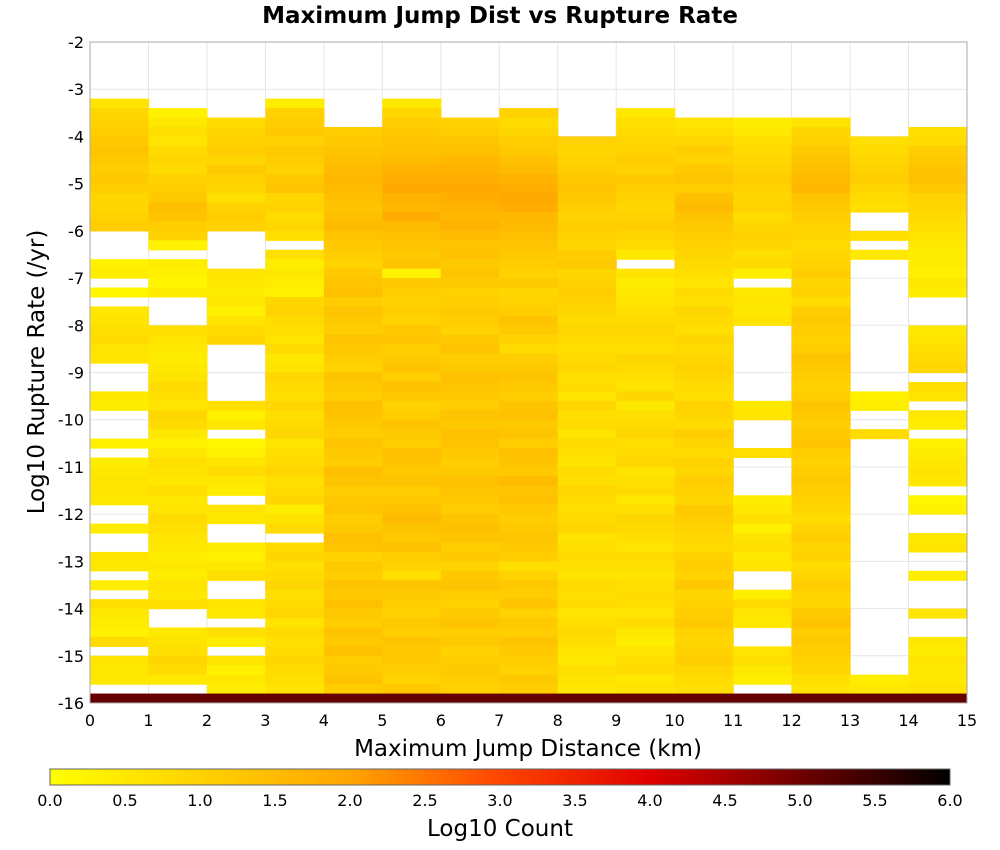 This screenshot has height=850, width=1000. I want to click on y-tick-label: -8, so click(76, 325).